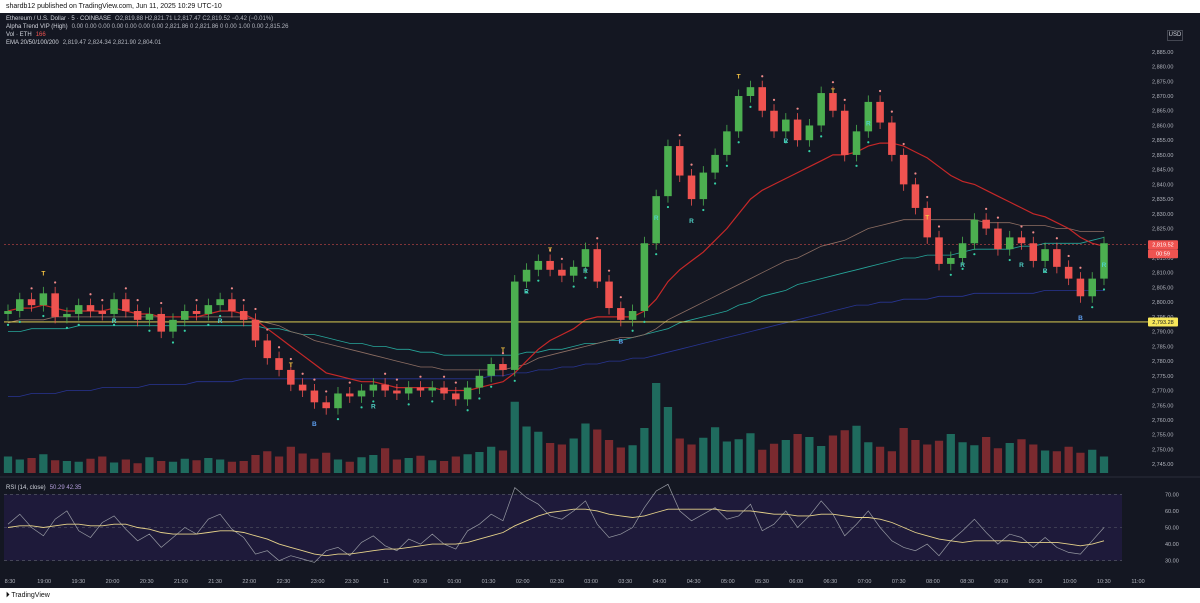 This screenshot has height=603, width=1200. I want to click on y-tick-label: 2,770.00, so click(1162, 392).